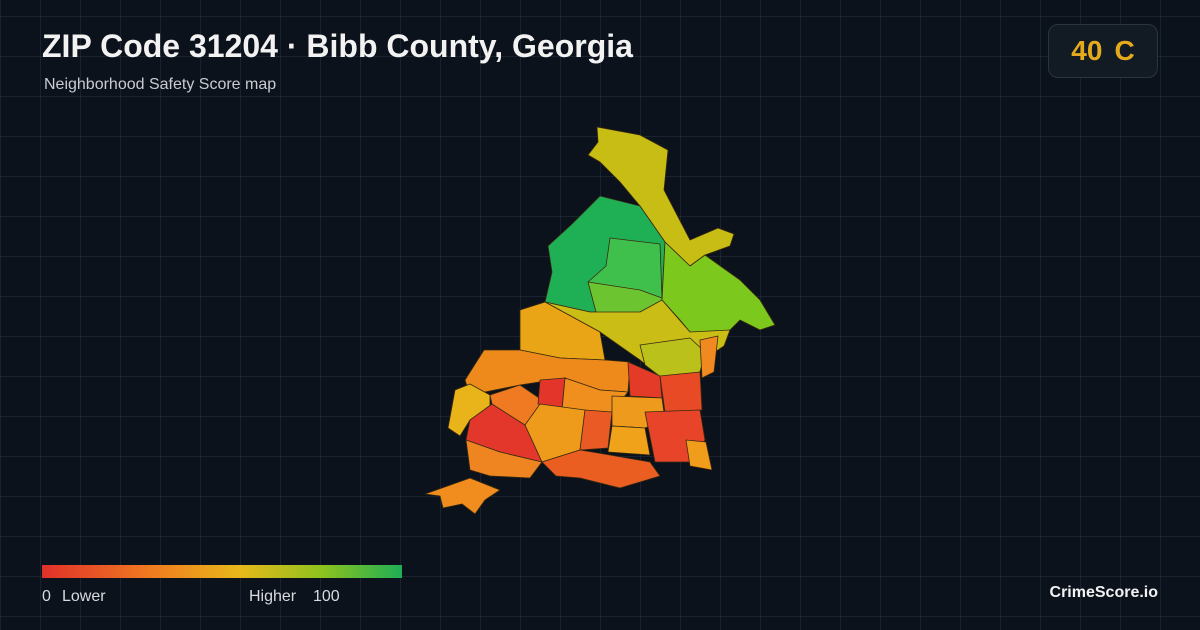 This screenshot has height=630, width=1200. Describe the element at coordinates (273, 596) in the screenshot. I see `legend-max-label: Higher` at that location.